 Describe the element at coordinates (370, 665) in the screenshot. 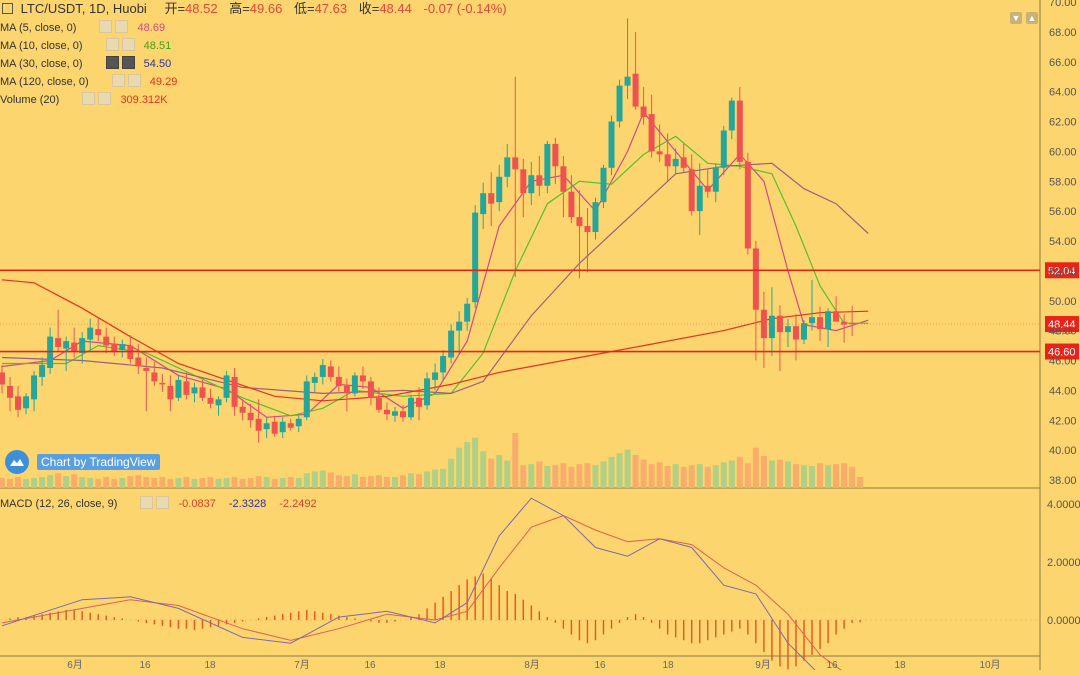

I see `time-tick-label: 16` at that location.